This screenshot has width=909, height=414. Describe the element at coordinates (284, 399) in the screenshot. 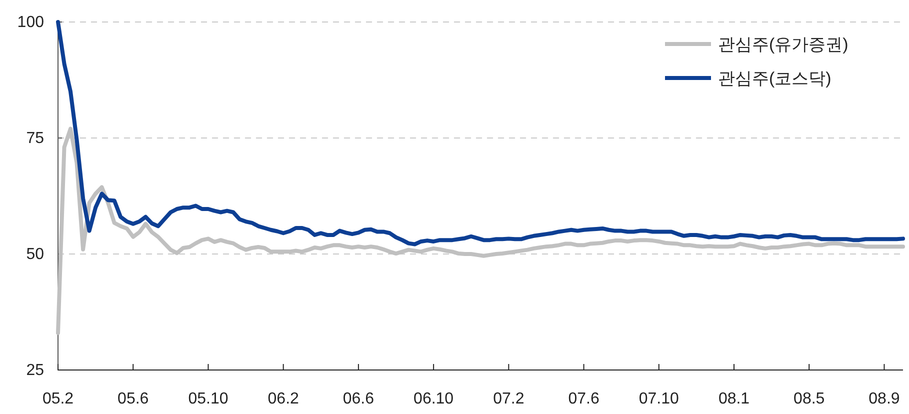

I see `x-tick-label: 06.2` at that location.